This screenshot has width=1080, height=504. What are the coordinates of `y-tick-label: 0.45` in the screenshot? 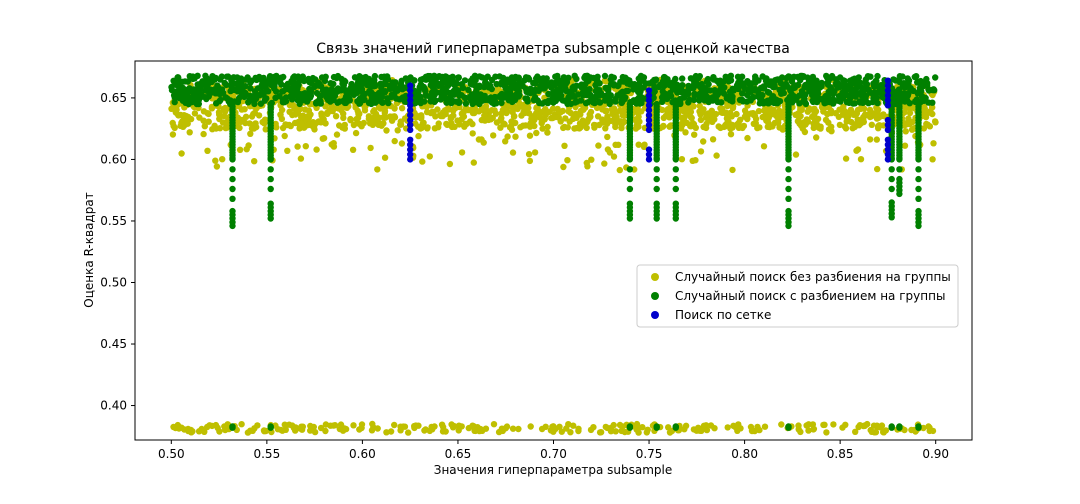 It's located at (113, 344).